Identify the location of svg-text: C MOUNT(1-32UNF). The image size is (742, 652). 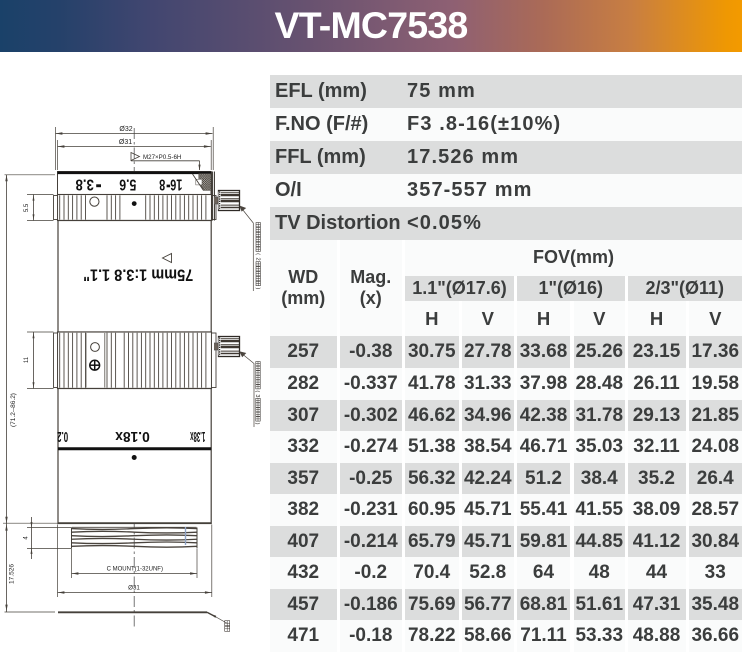
(135, 569).